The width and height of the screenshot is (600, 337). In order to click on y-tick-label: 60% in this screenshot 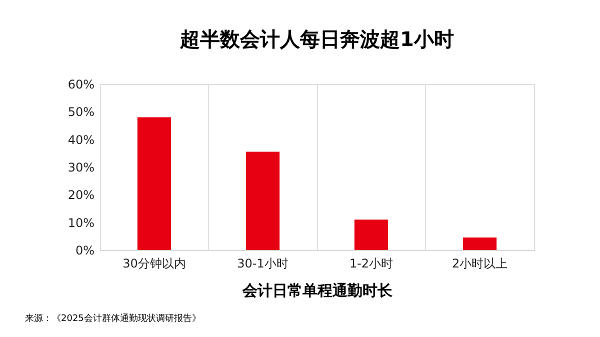, I will do `click(81, 85)`.